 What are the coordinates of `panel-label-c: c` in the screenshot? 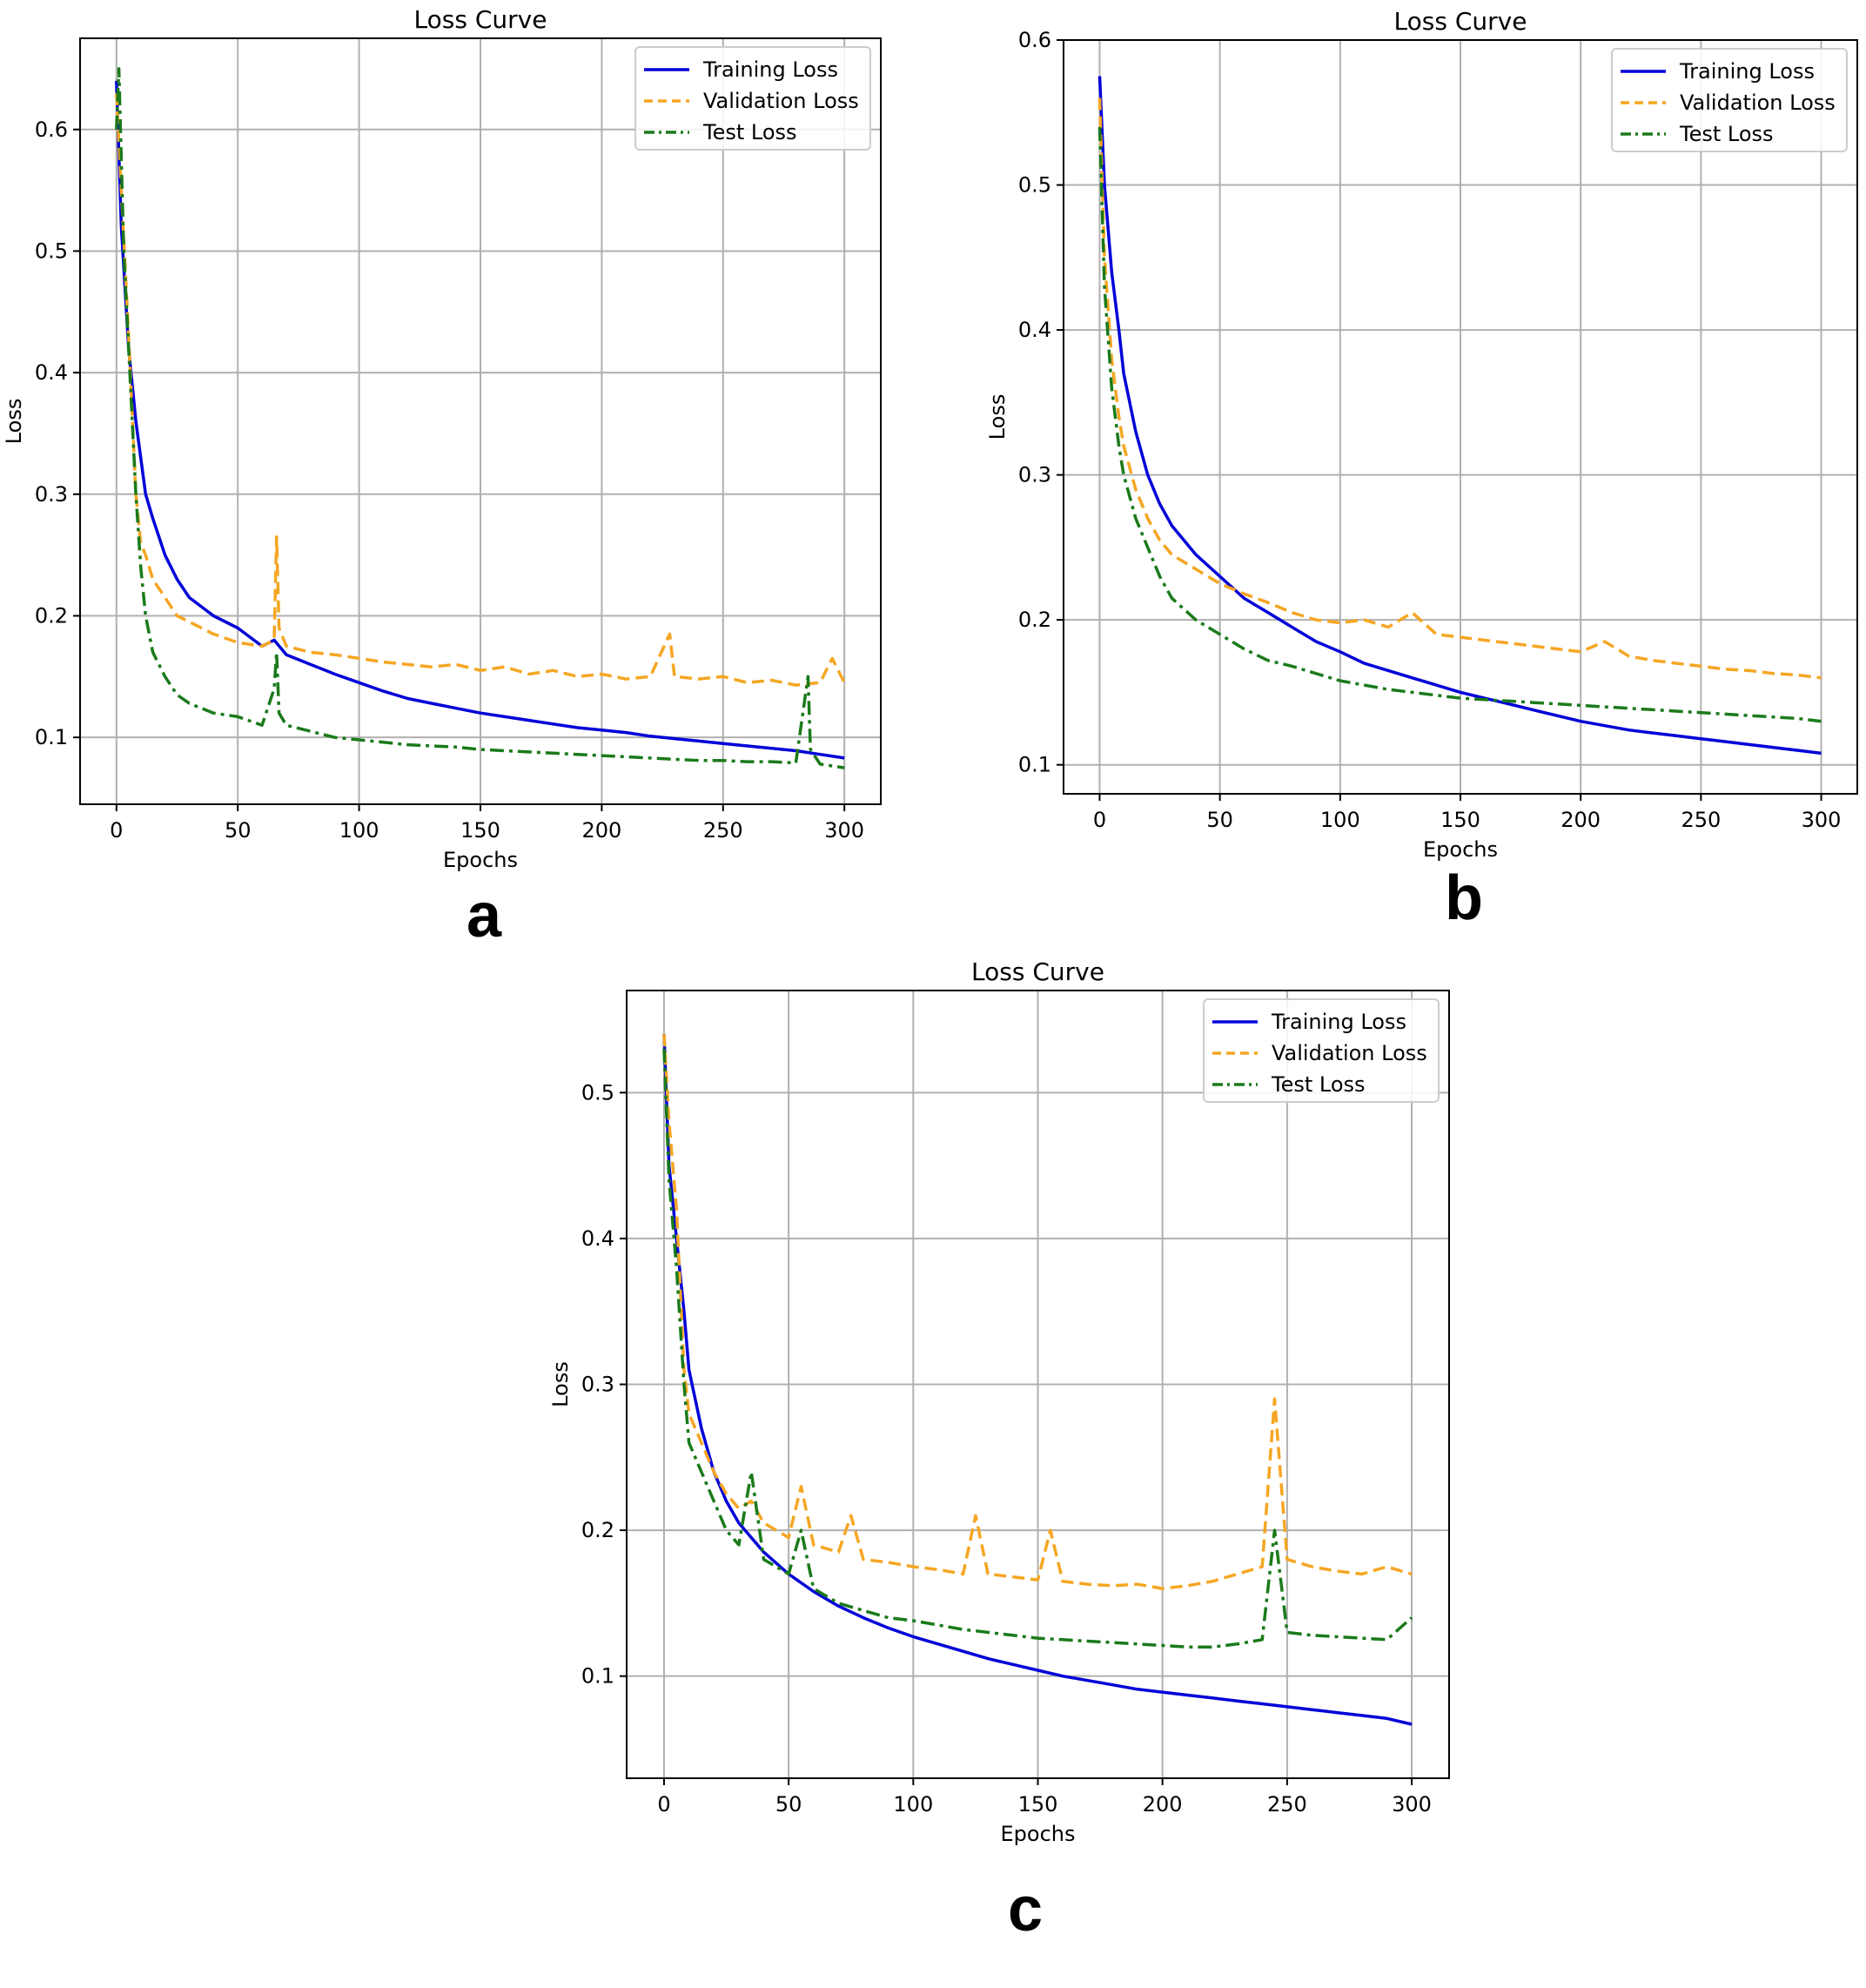 It's located at (1026, 1910).